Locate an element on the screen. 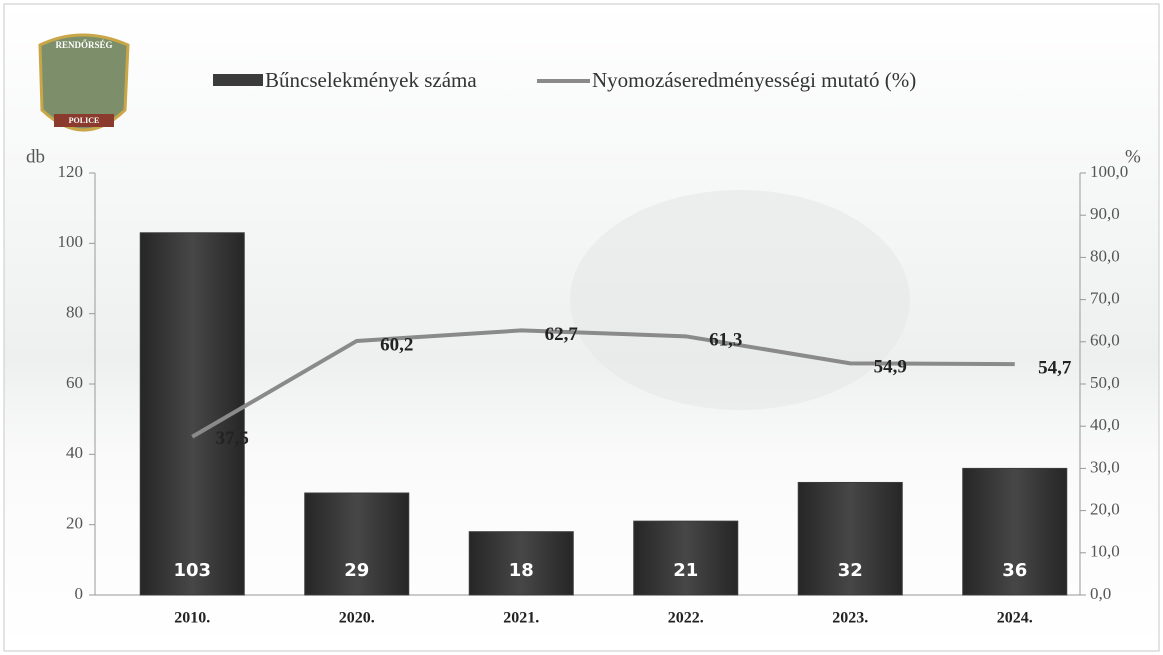 The height and width of the screenshot is (655, 1163). y2-tick-label: 80,0 is located at coordinates (1105, 255).